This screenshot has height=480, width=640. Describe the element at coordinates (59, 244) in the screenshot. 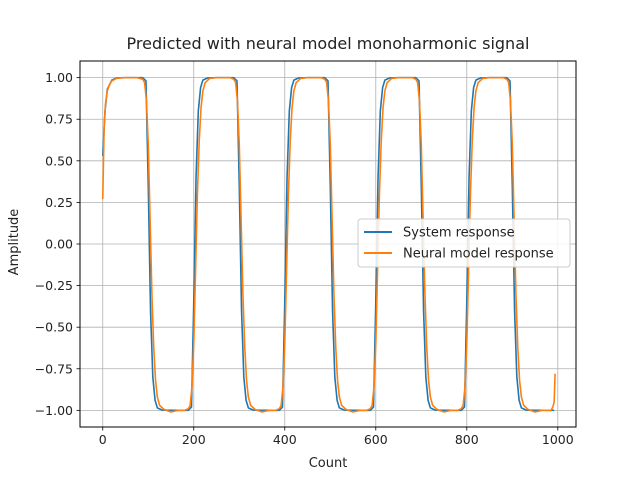

I see `y-tick-label: 0.00` at that location.